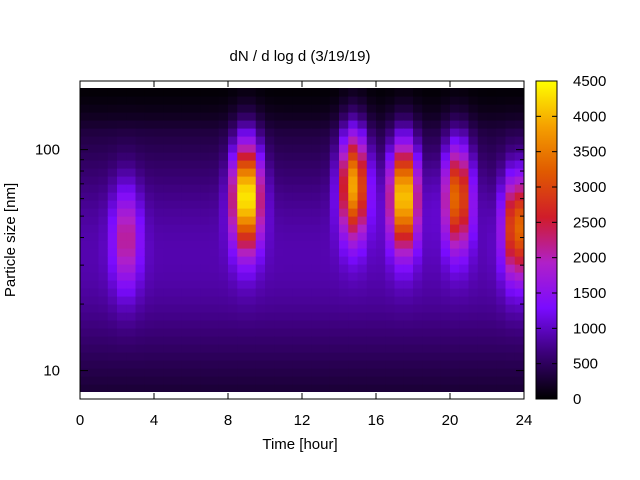 The width and height of the screenshot is (640, 480). What do you see at coordinates (376, 420) in the screenshot?
I see `x-tick-label: 16` at bounding box center [376, 420].